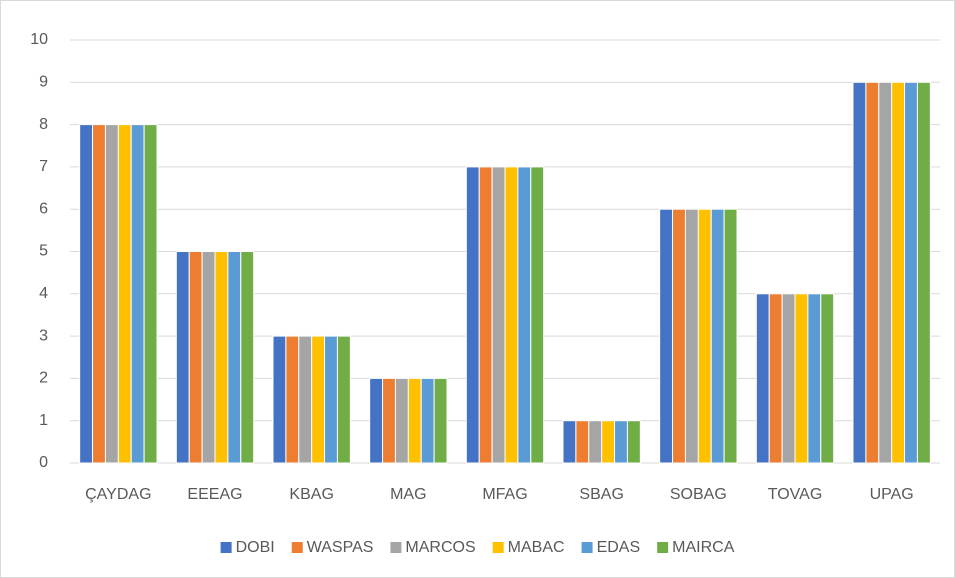  I want to click on y-tick-label: 8, so click(43, 124).